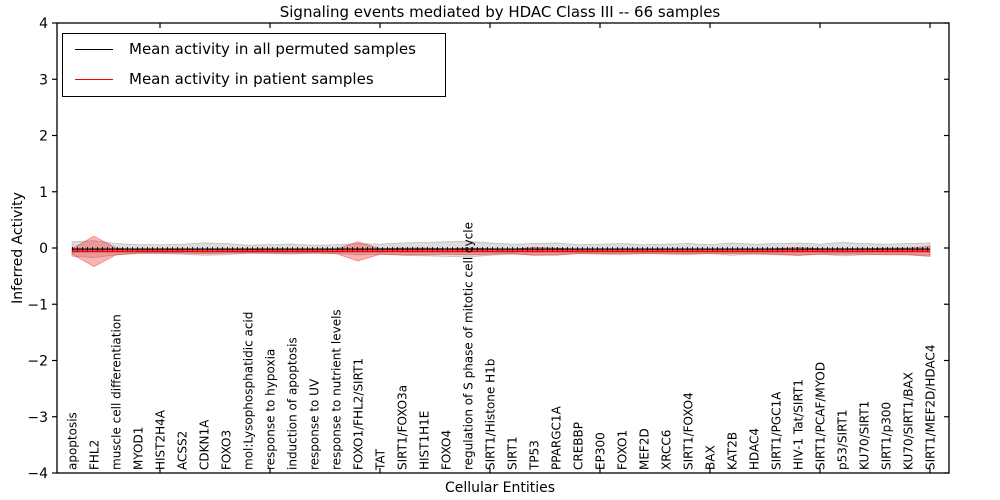 This screenshot has height=500, width=1000. Describe the element at coordinates (535, 455) in the screenshot. I see `x-tick-label: TP53` at that location.